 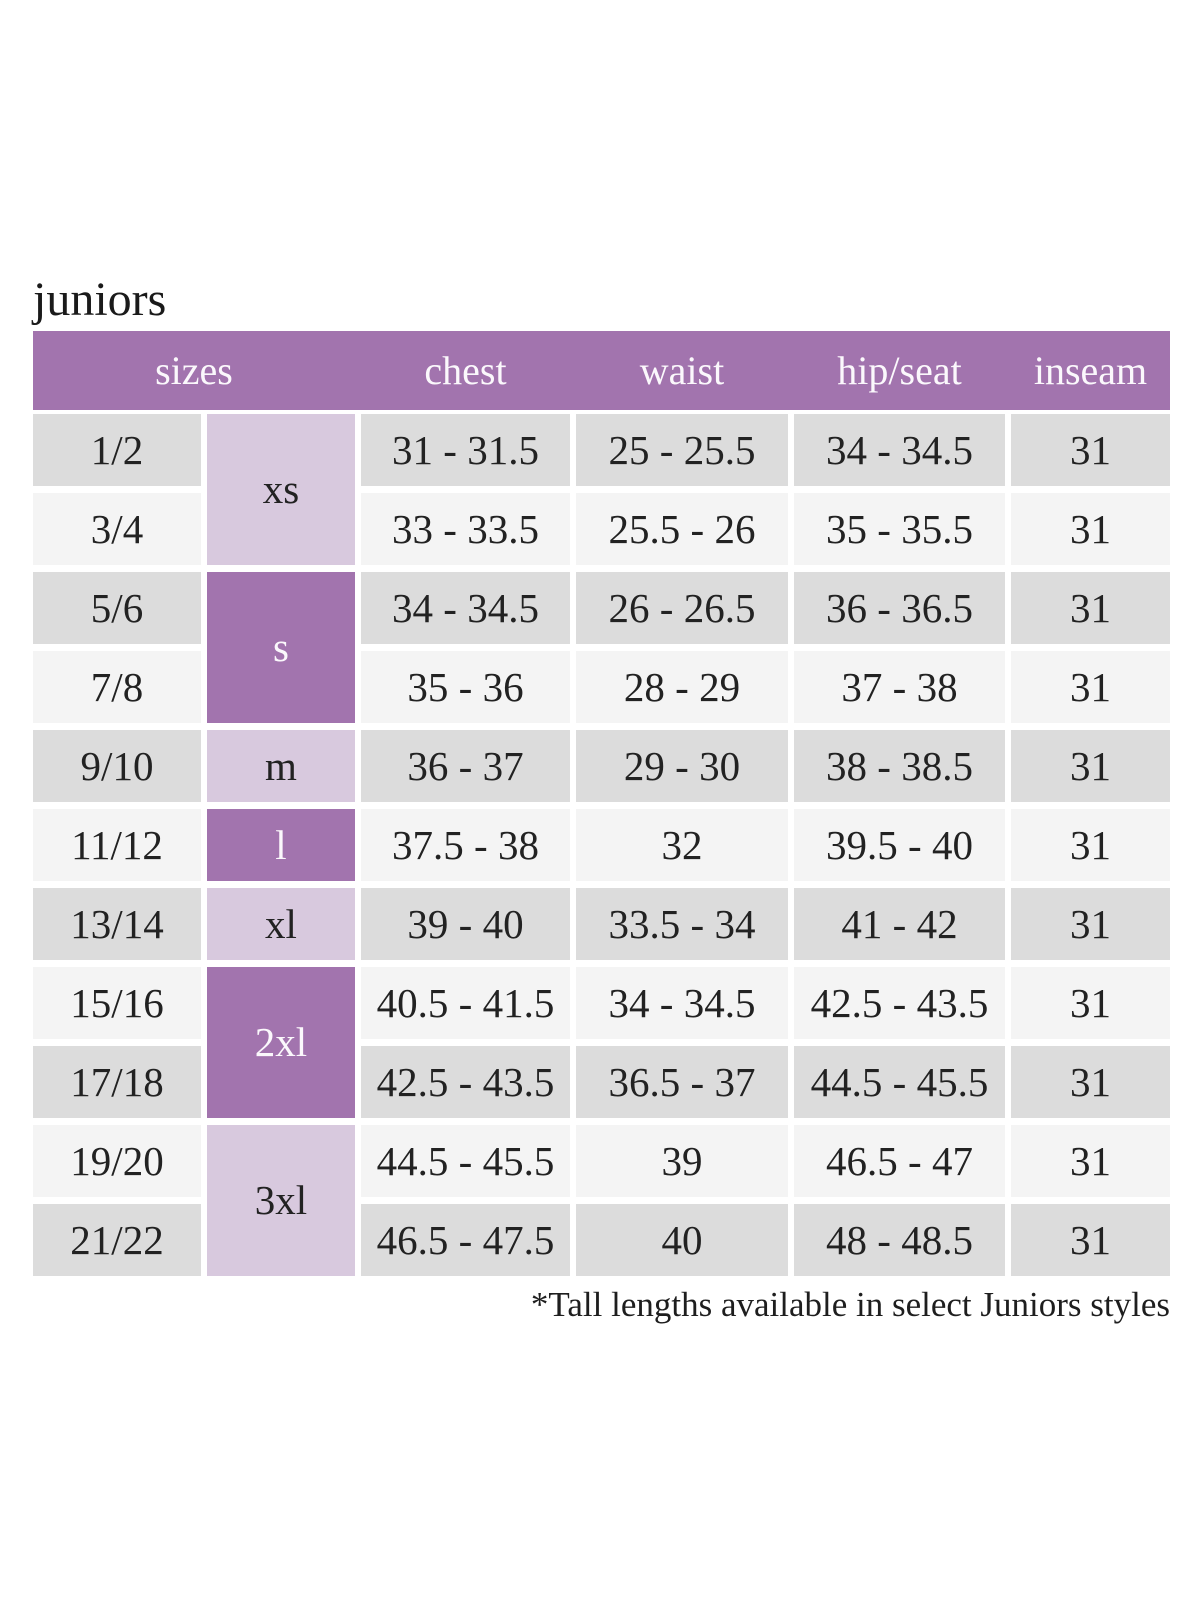 What do you see at coordinates (117, 450) in the screenshot?
I see `size-cell: 1/2` at bounding box center [117, 450].